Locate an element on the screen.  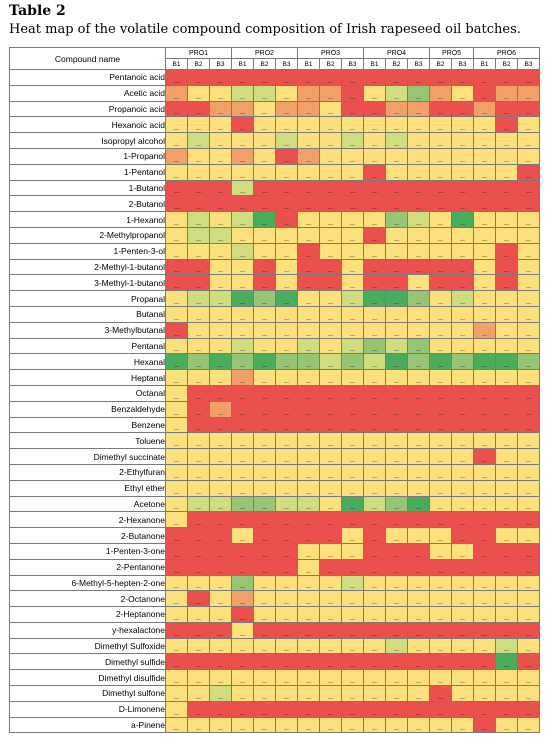
table-row: 2-Methylpropanol is located at coordinates (274, 235).